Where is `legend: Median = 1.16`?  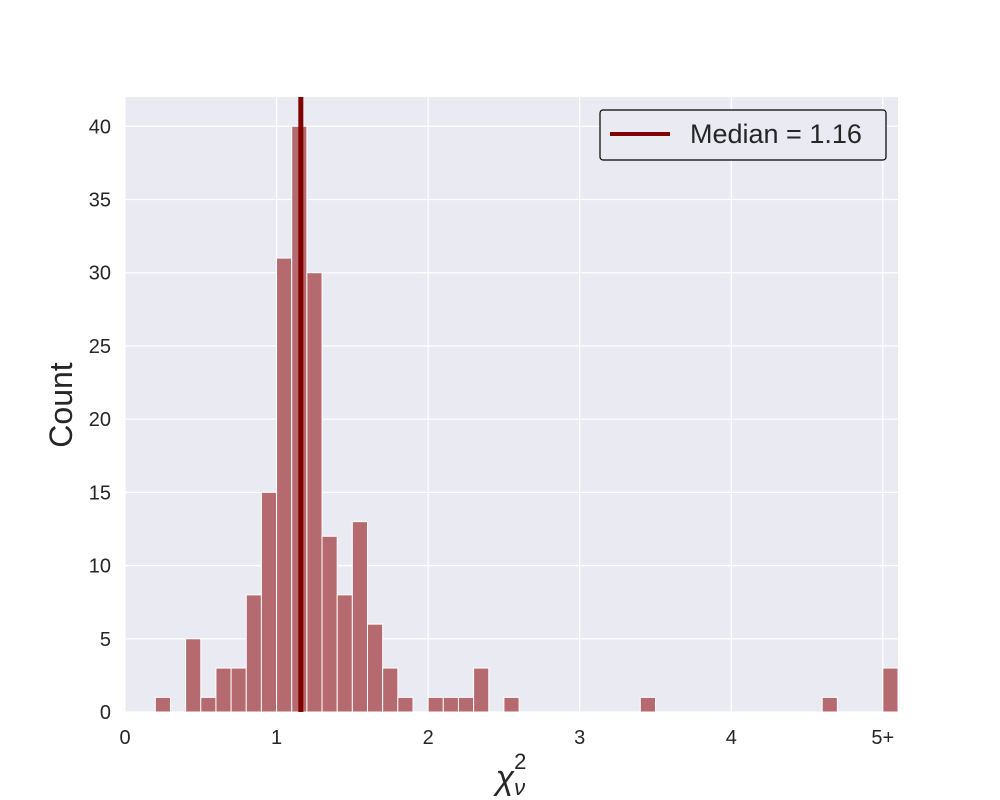 legend: Median = 1.16 is located at coordinates (743, 135).